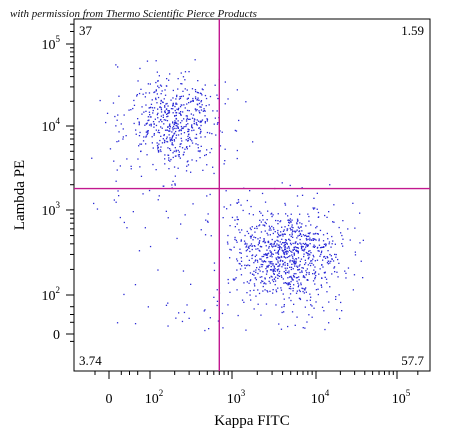 This screenshot has height=439, width=450. Describe the element at coordinates (90, 360) in the screenshot. I see `quadrant-lower-left-label: 3.74` at that location.